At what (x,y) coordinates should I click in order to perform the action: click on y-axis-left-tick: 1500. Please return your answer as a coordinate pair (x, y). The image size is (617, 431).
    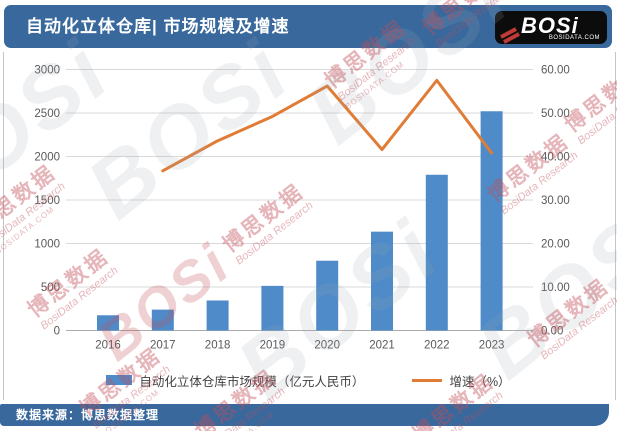
    Looking at the image, I should click on (47, 201).